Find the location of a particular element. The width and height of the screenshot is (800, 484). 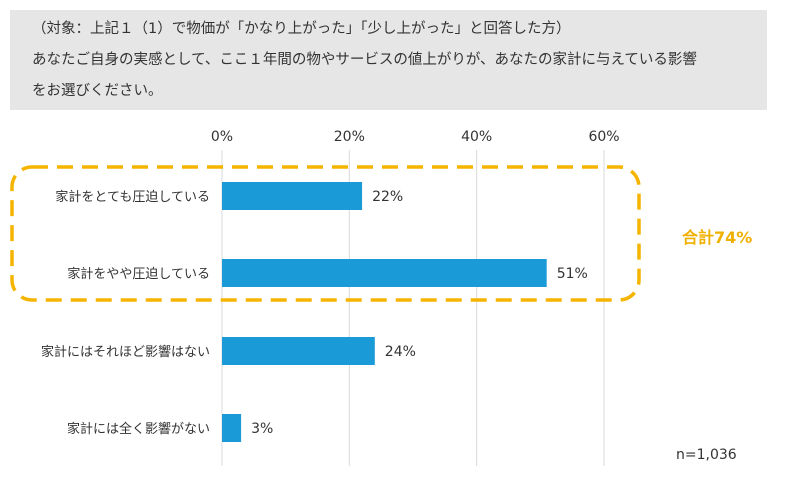

value-label-4: 3% is located at coordinates (262, 429).